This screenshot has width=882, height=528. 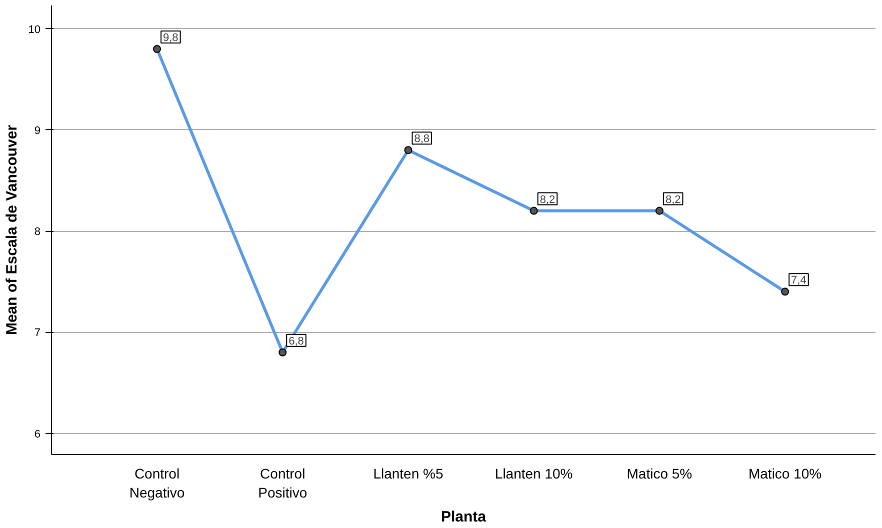 I want to click on x-tick-label: Control Positivo, so click(x=283, y=483).